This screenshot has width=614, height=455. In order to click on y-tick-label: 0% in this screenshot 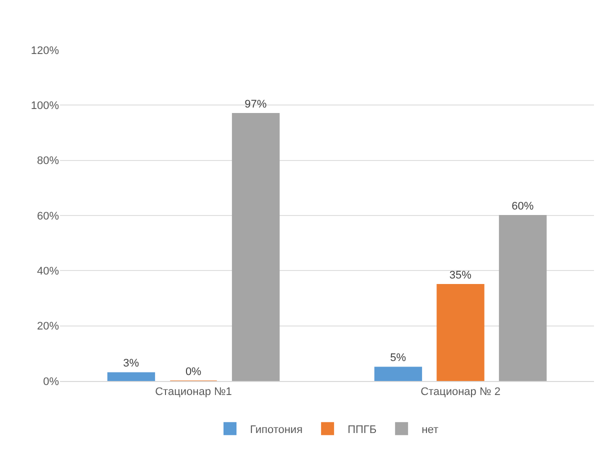, I will do `click(51, 382)`.